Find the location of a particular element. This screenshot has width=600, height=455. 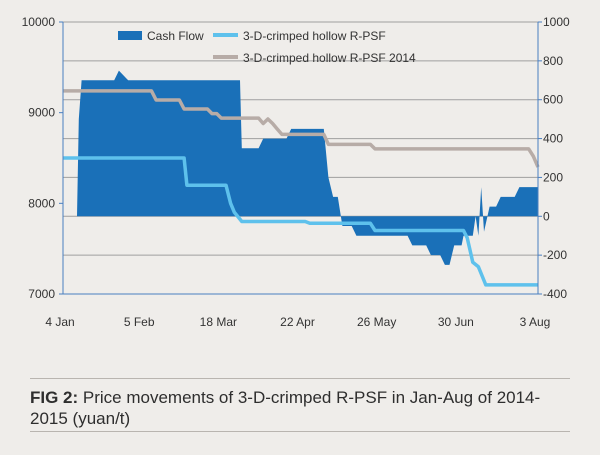

caption-label: FIG 2: is located at coordinates (54, 397).